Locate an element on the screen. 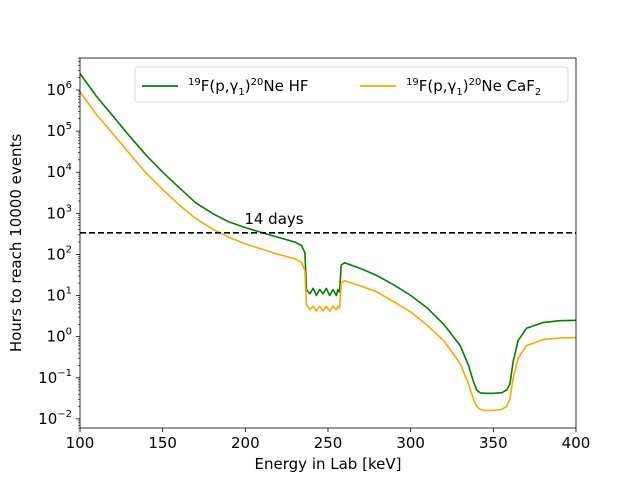 This screenshot has width=640, height=480. x-tick-label: 250 is located at coordinates (328, 443).